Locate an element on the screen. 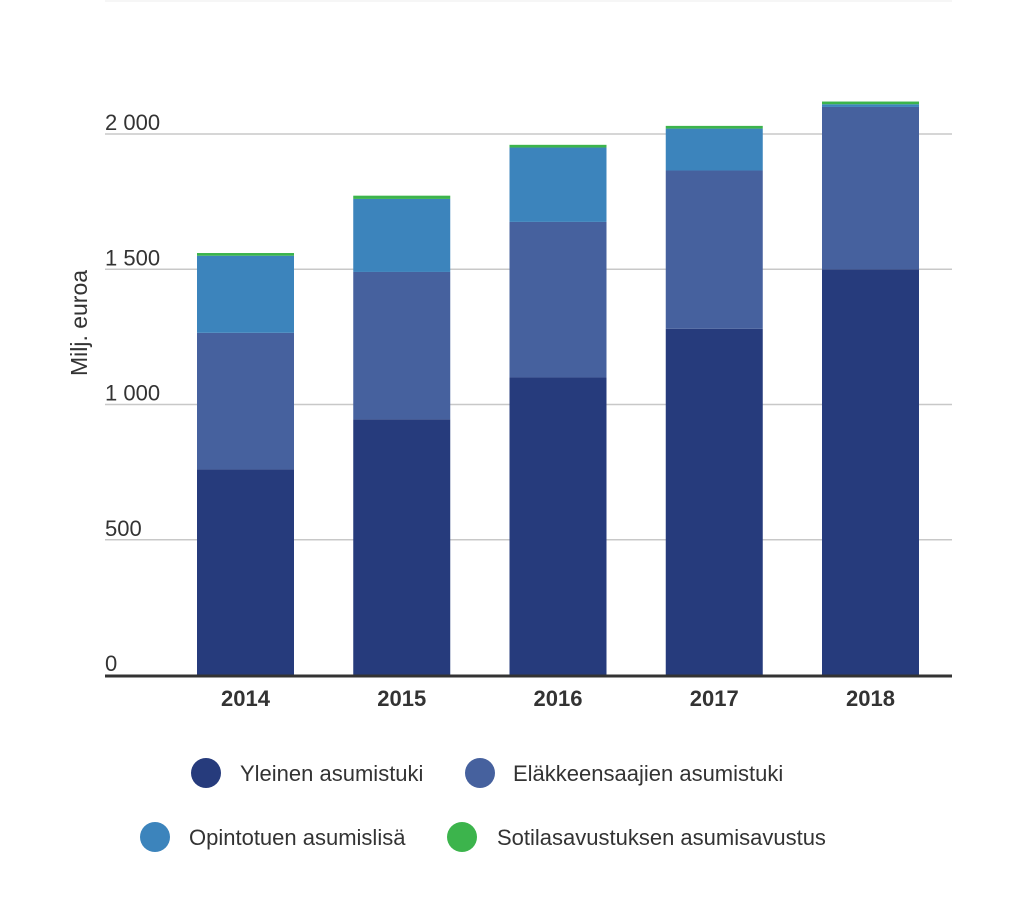 Image resolution: width=1024 pixels, height=917 pixels. legend-label: Yleinen asumistuki is located at coordinates (331, 773).